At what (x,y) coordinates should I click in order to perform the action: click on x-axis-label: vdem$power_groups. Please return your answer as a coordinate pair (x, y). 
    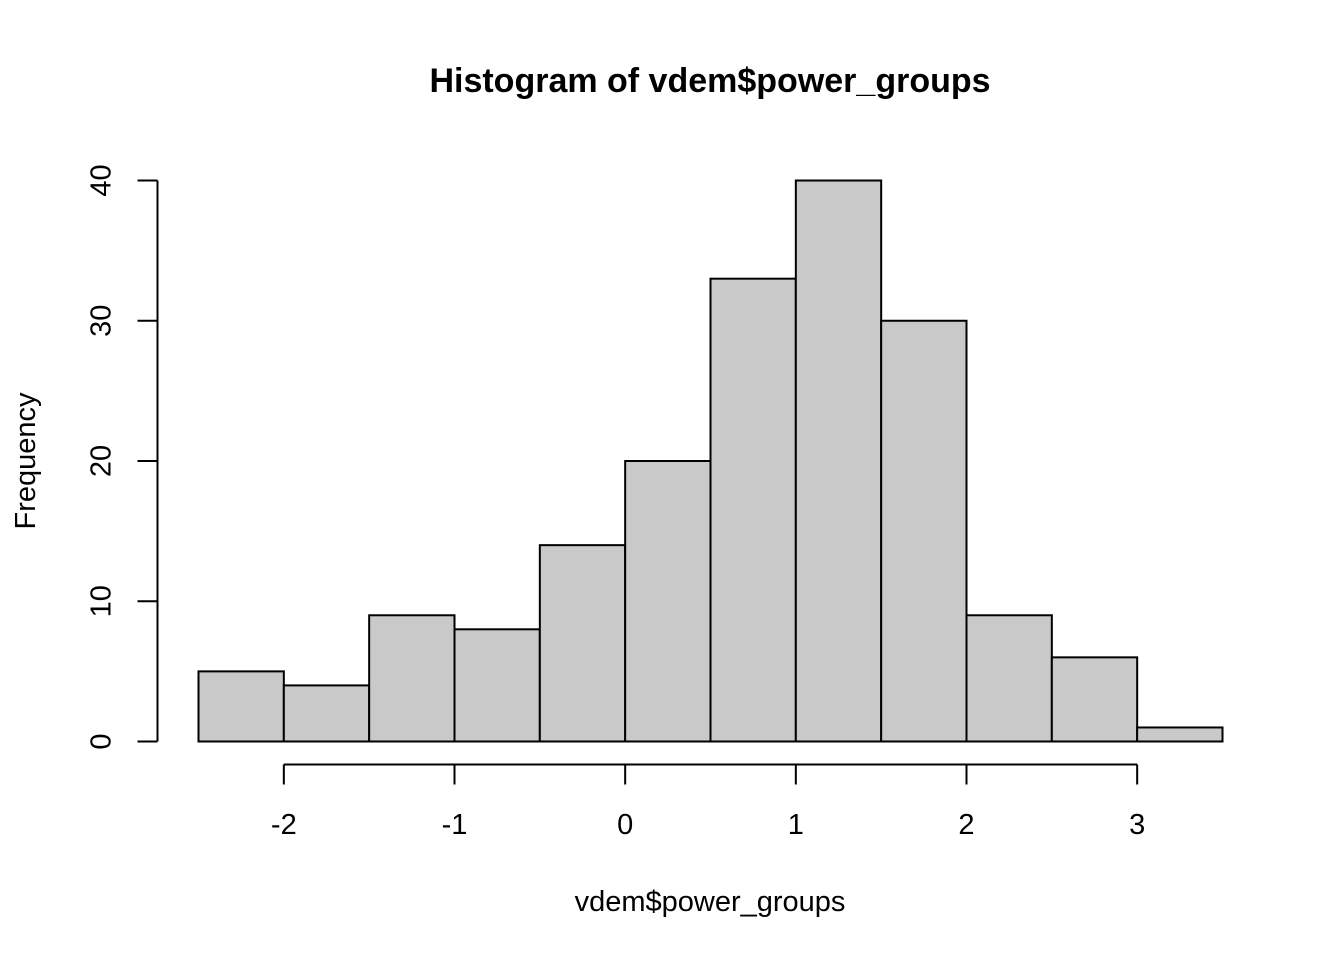
    Looking at the image, I should click on (710, 902).